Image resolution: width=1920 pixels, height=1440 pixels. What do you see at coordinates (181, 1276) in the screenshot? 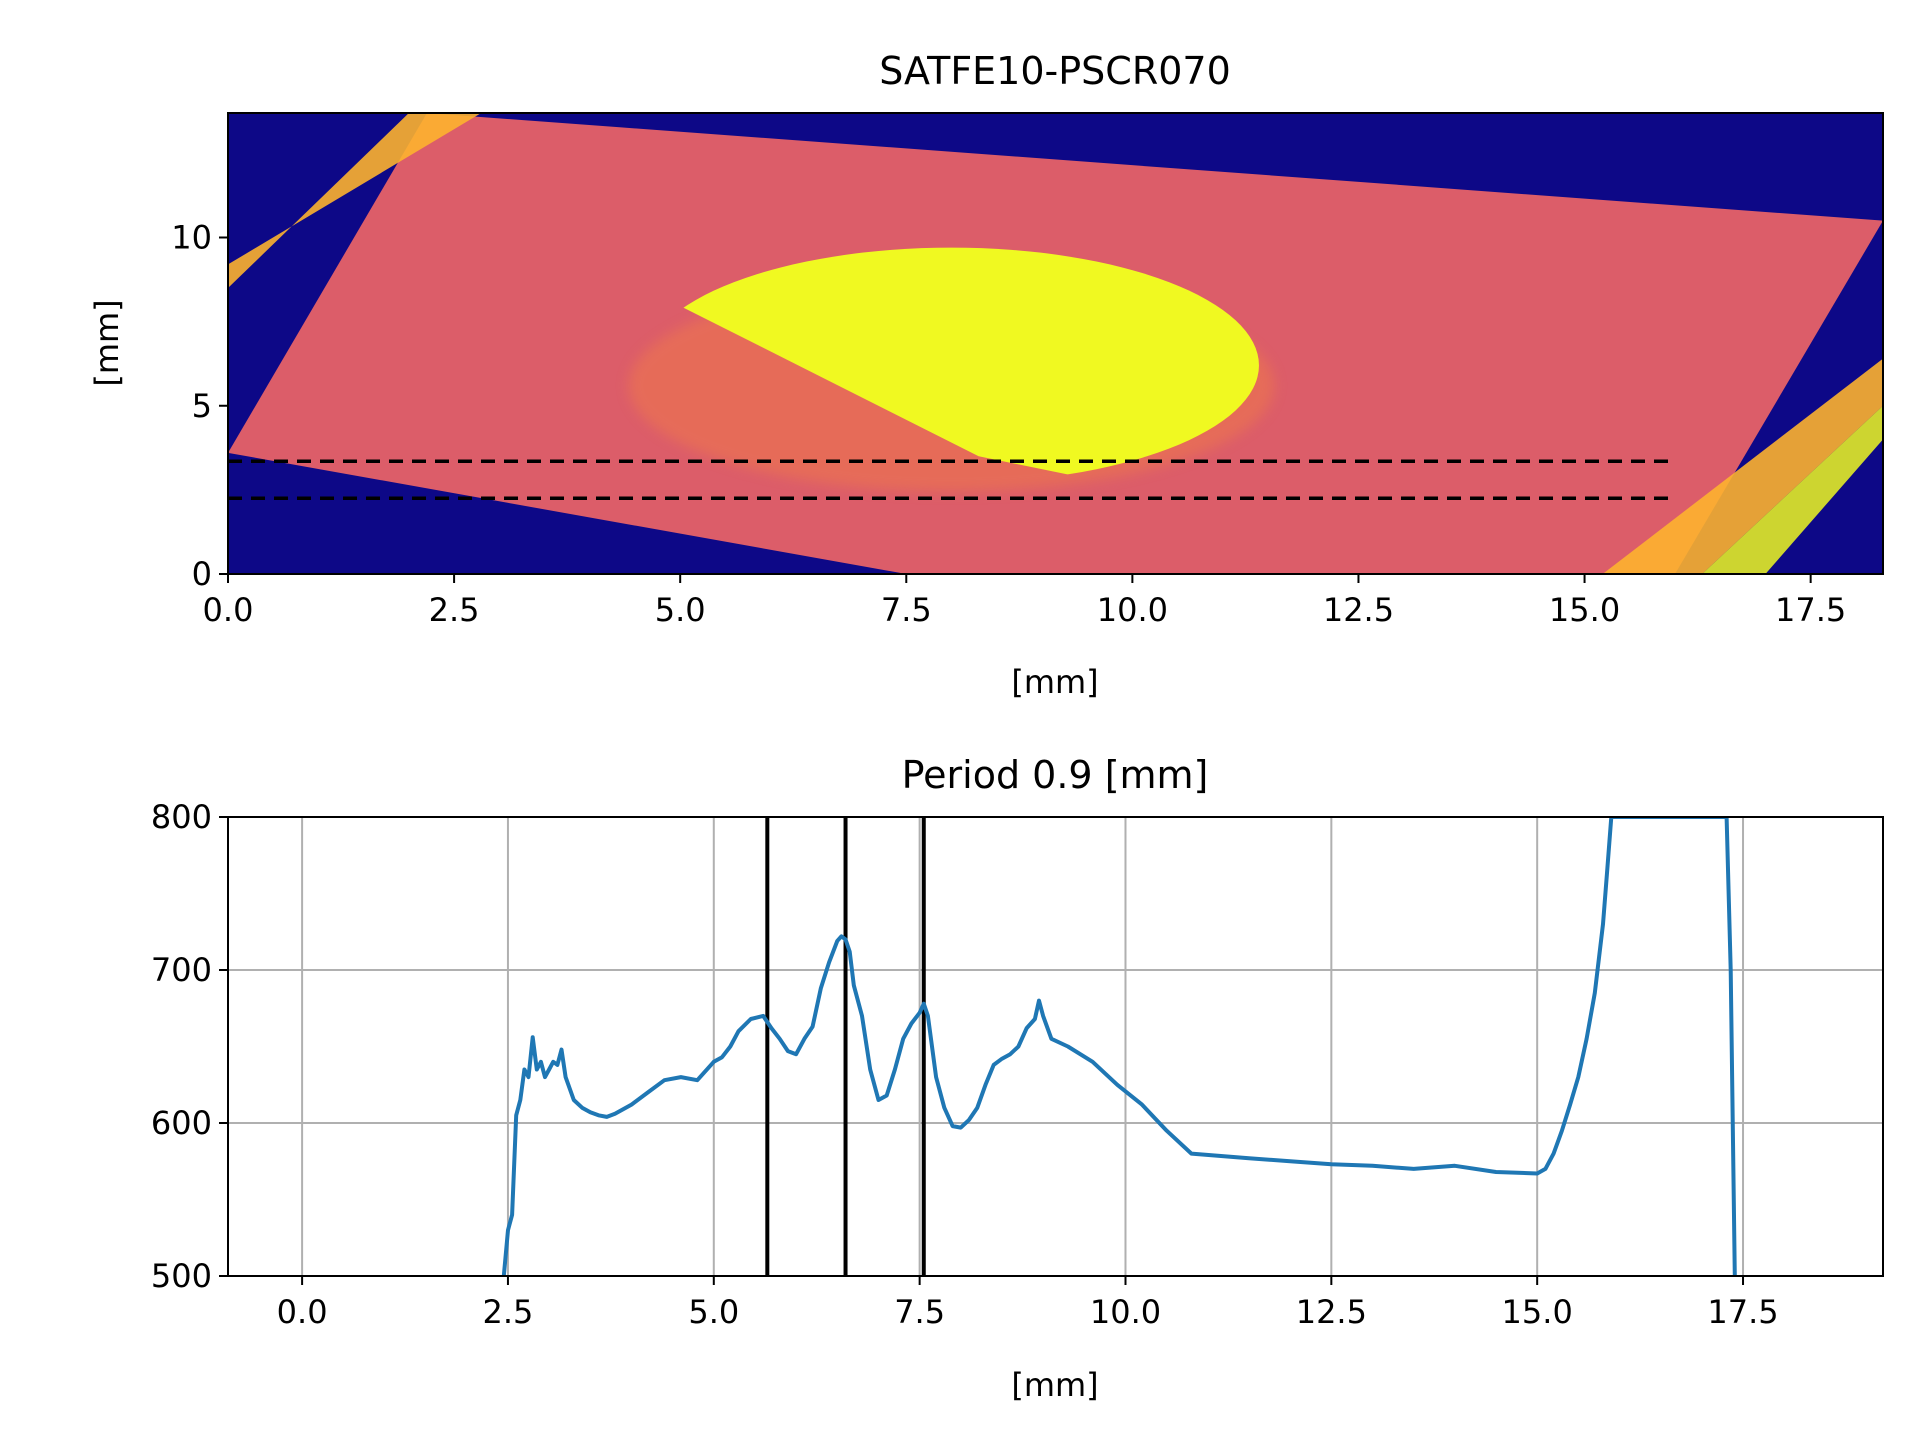
I see `bottom-y-tick-label-0: 500` at bounding box center [181, 1276].